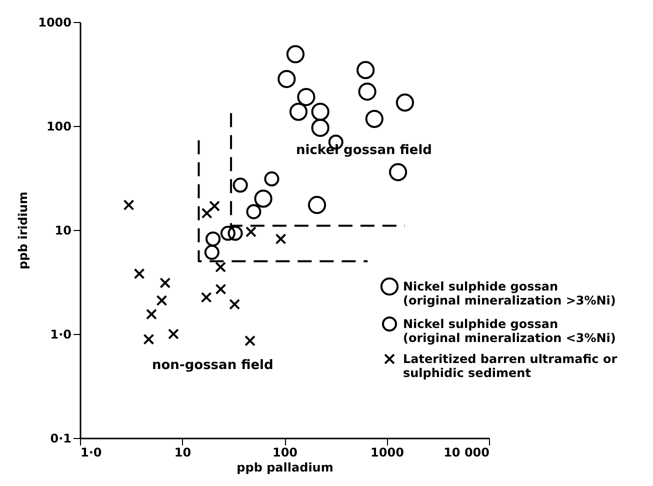 Image resolution: width=653 pixels, height=486 pixels. I want to click on x-tick-label: 10 000, so click(467, 453).